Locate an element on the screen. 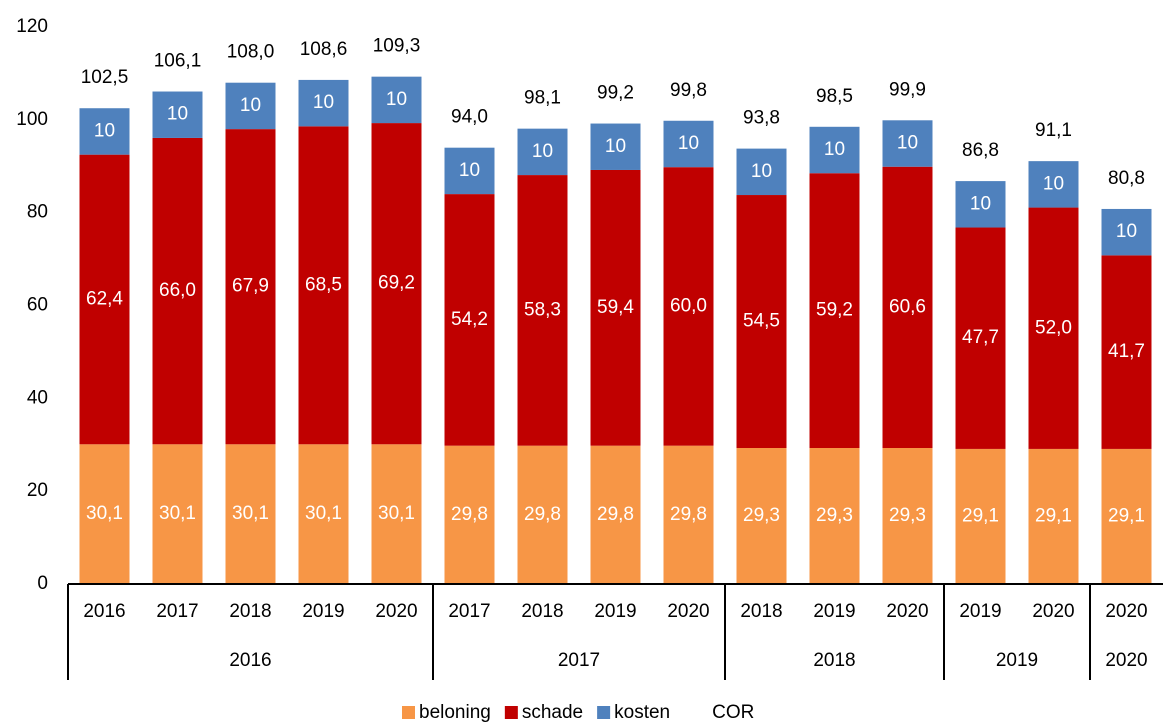  total-label: 108,6 is located at coordinates (324, 49).